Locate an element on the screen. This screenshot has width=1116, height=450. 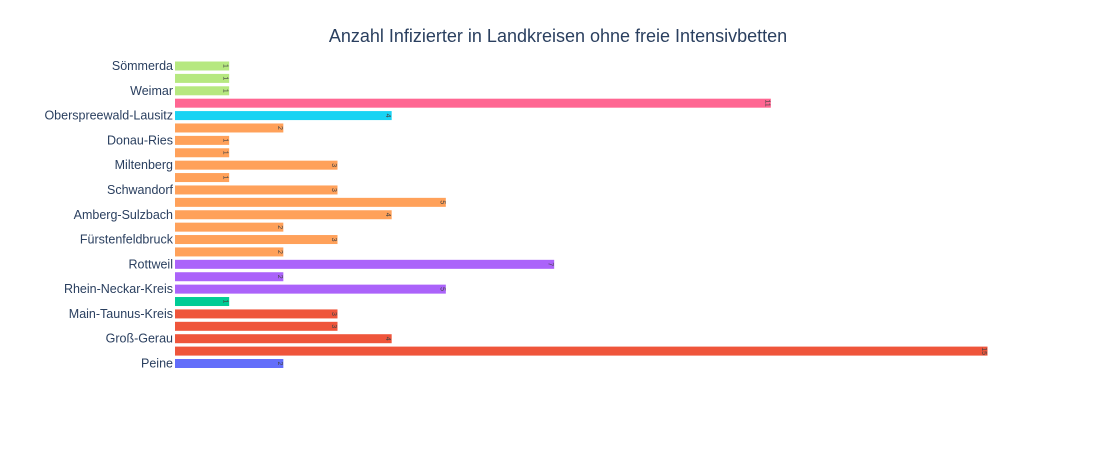
y-tick-label: Main-Taunus-Kreis is located at coordinates (121, 314).